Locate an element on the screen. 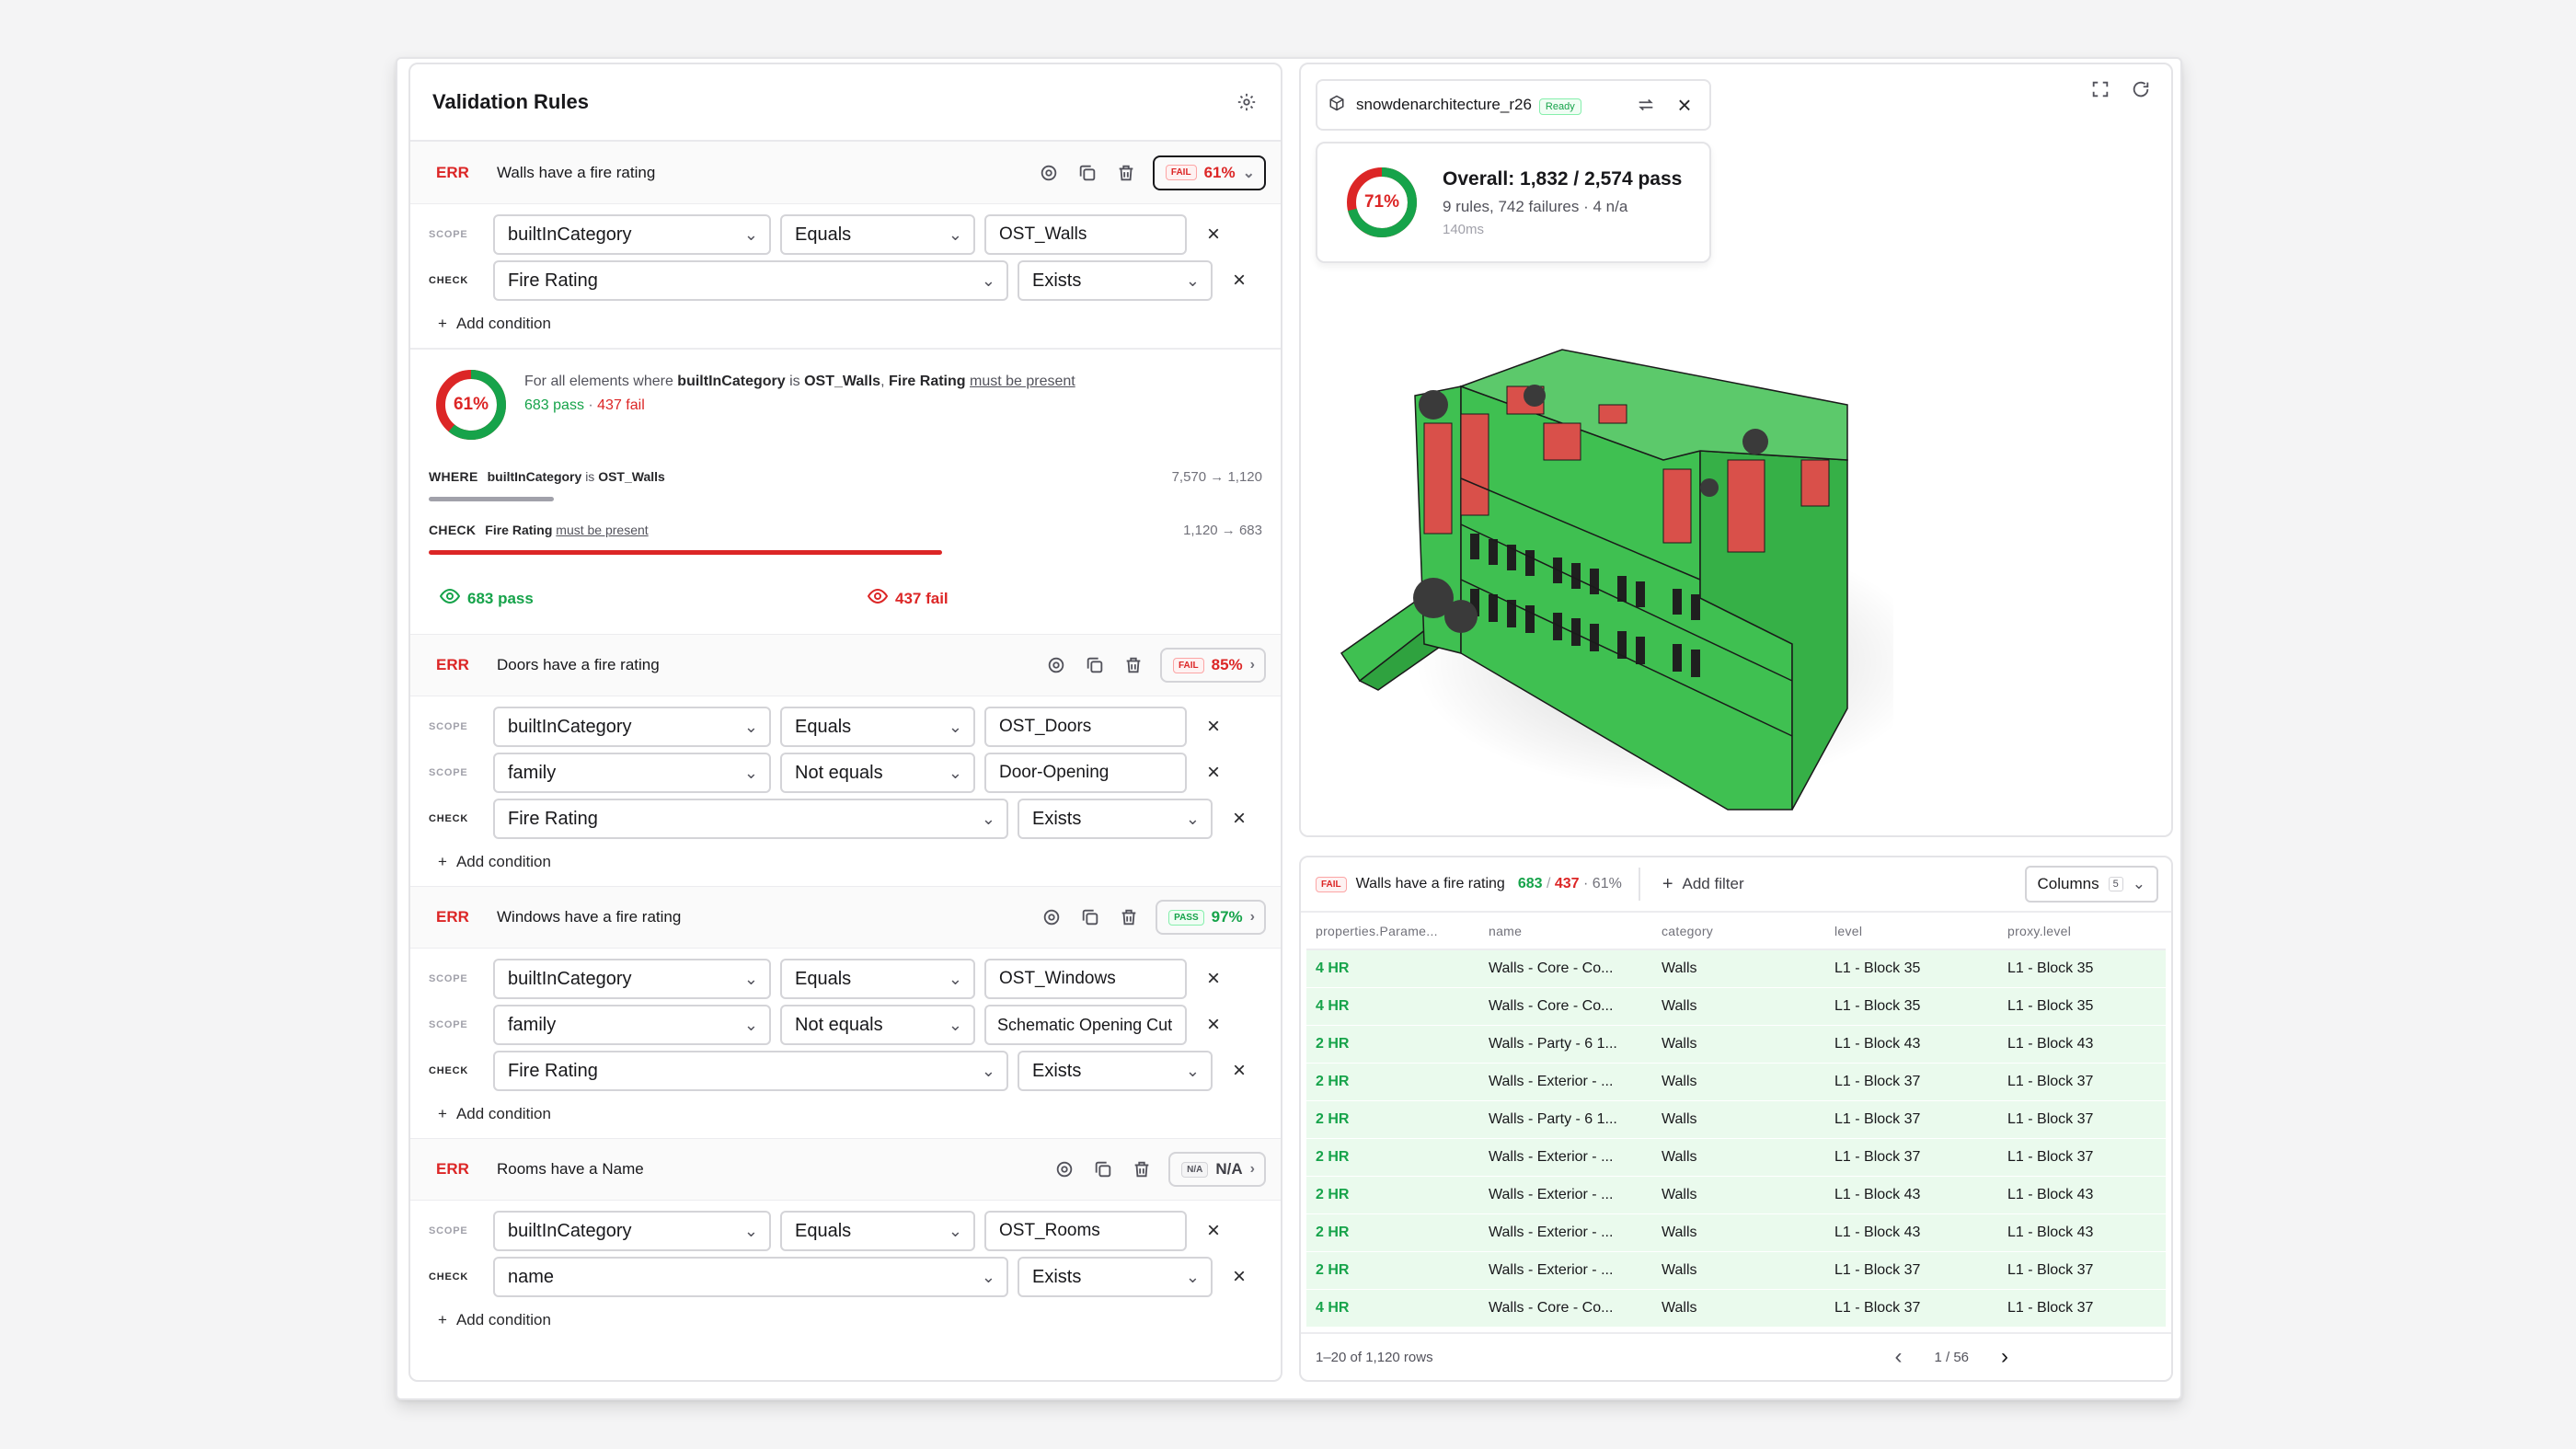  column-header: proxy.level is located at coordinates (2082, 931).